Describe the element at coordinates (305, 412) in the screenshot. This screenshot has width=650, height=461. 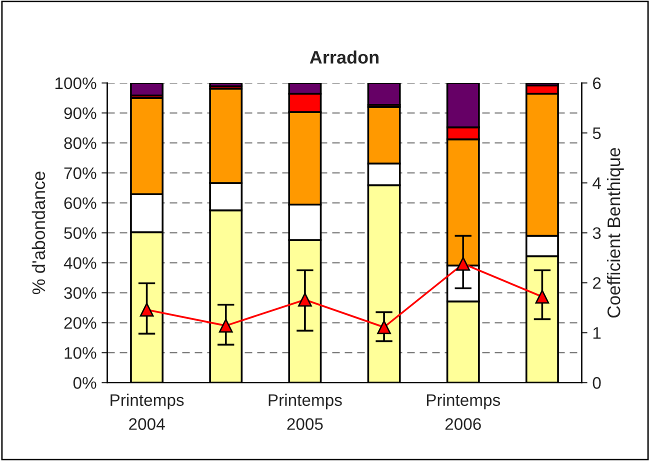
I see `x-tick-label: Printemps 2005` at that location.